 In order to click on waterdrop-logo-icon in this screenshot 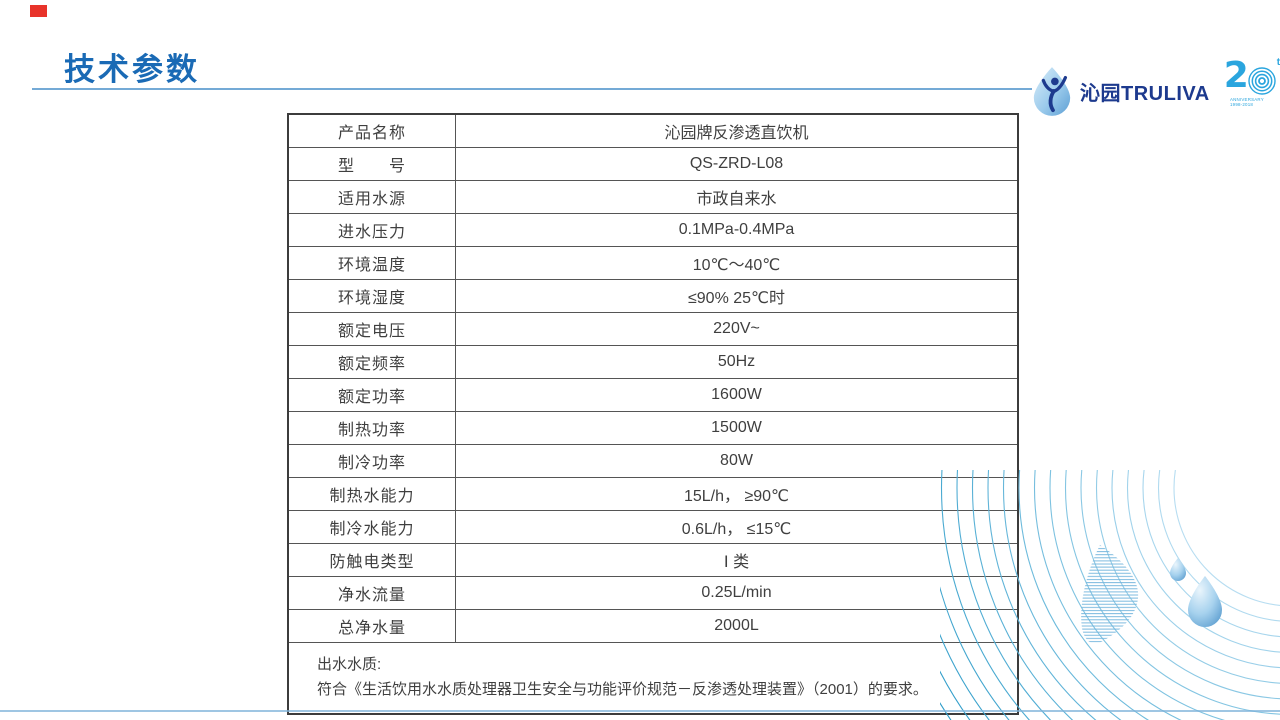, I will do `click(1052, 91)`.